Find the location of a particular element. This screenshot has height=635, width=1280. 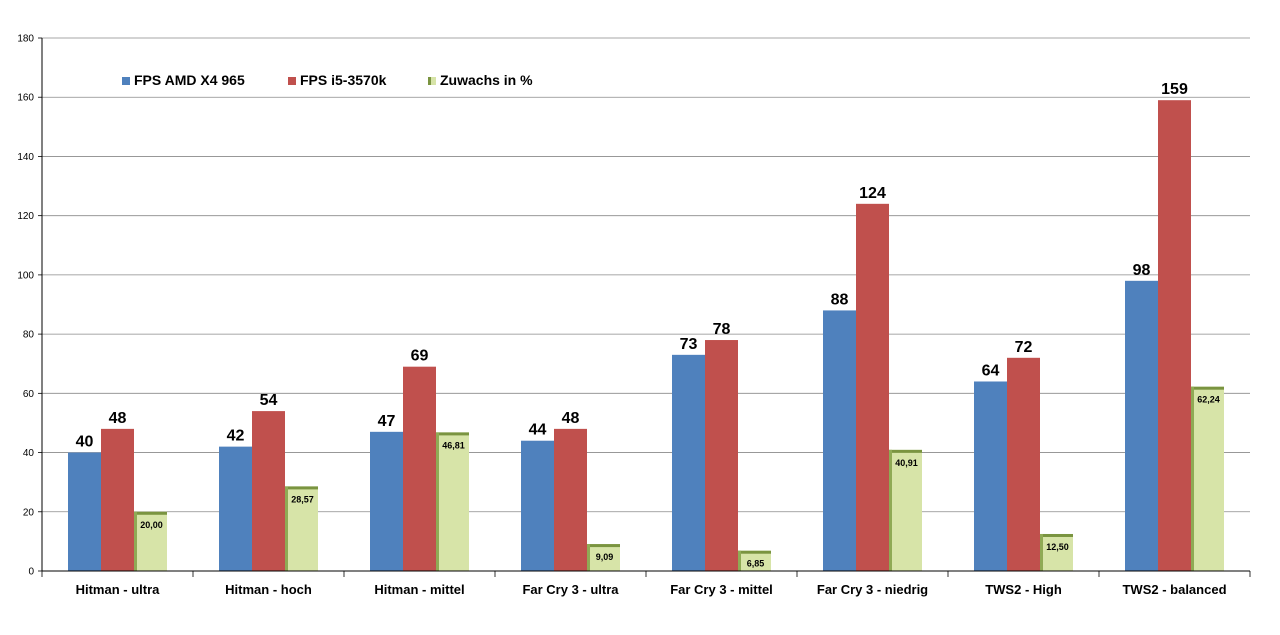

data-label: 9,09 is located at coordinates (605, 557).